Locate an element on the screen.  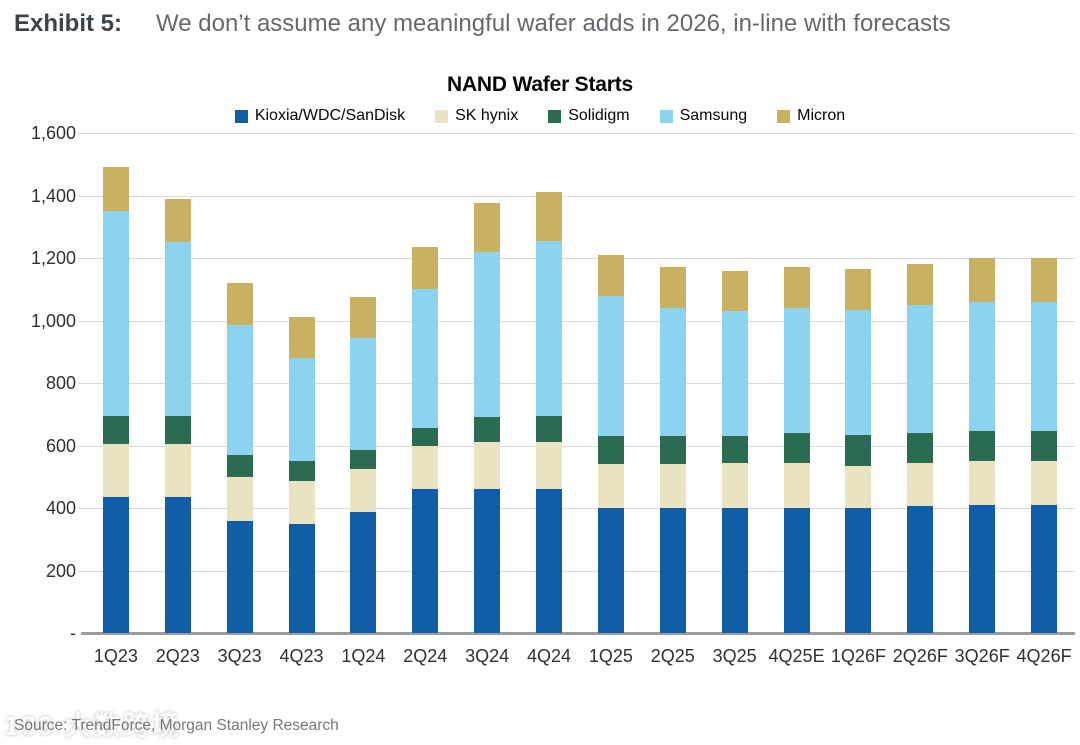
legend-label: Kioxia/WDC/SanDisk is located at coordinates (330, 115).